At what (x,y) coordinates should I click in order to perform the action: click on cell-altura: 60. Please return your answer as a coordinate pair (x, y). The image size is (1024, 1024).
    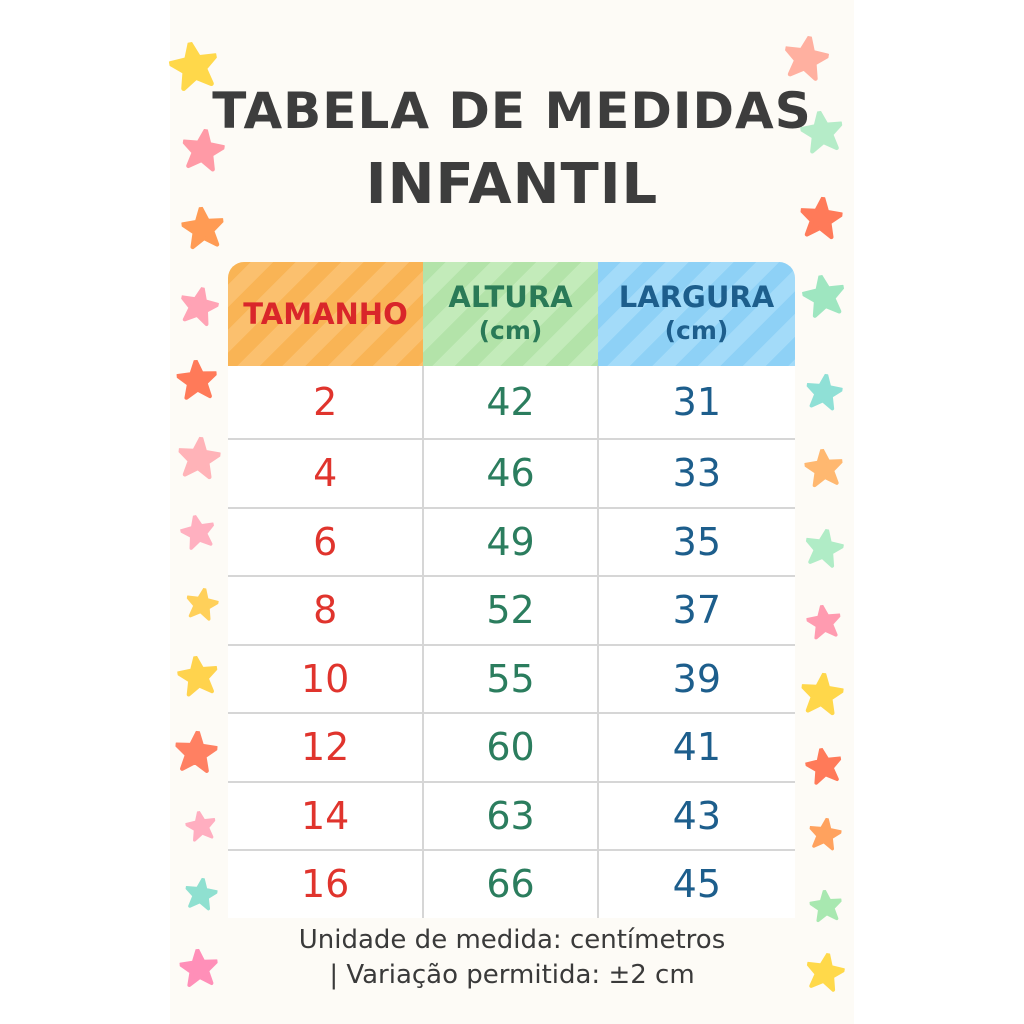
    Looking at the image, I should click on (511, 747).